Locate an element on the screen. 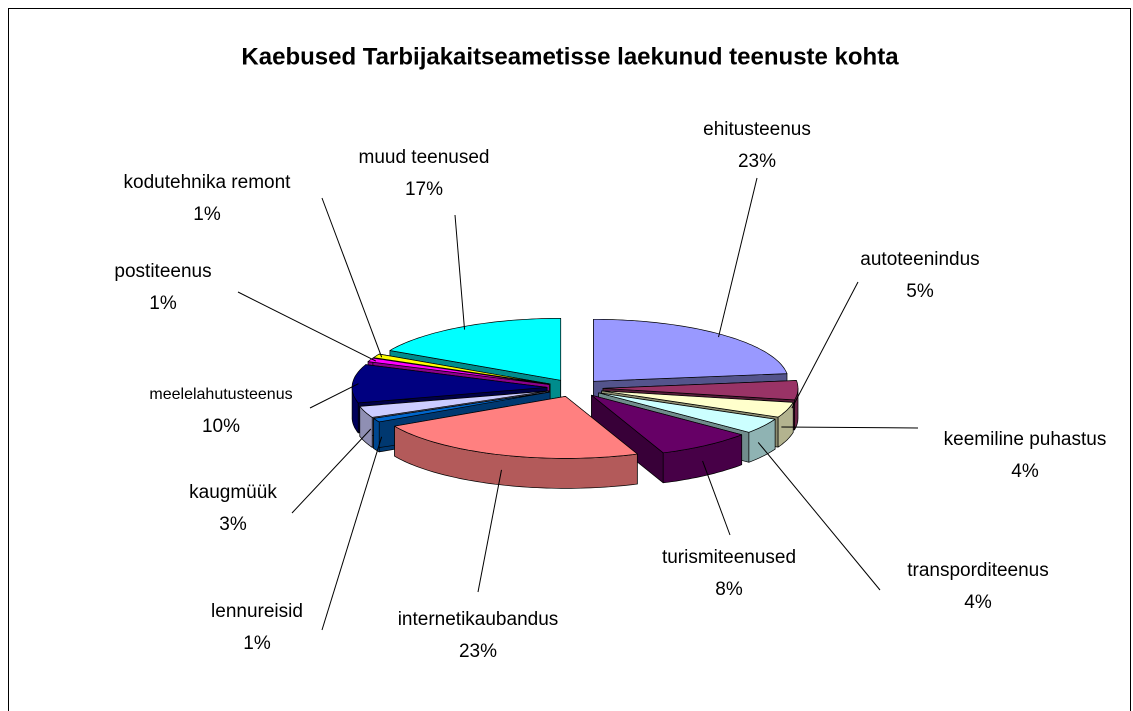  slice-label: meelelahutusteenus is located at coordinates (220, 394).